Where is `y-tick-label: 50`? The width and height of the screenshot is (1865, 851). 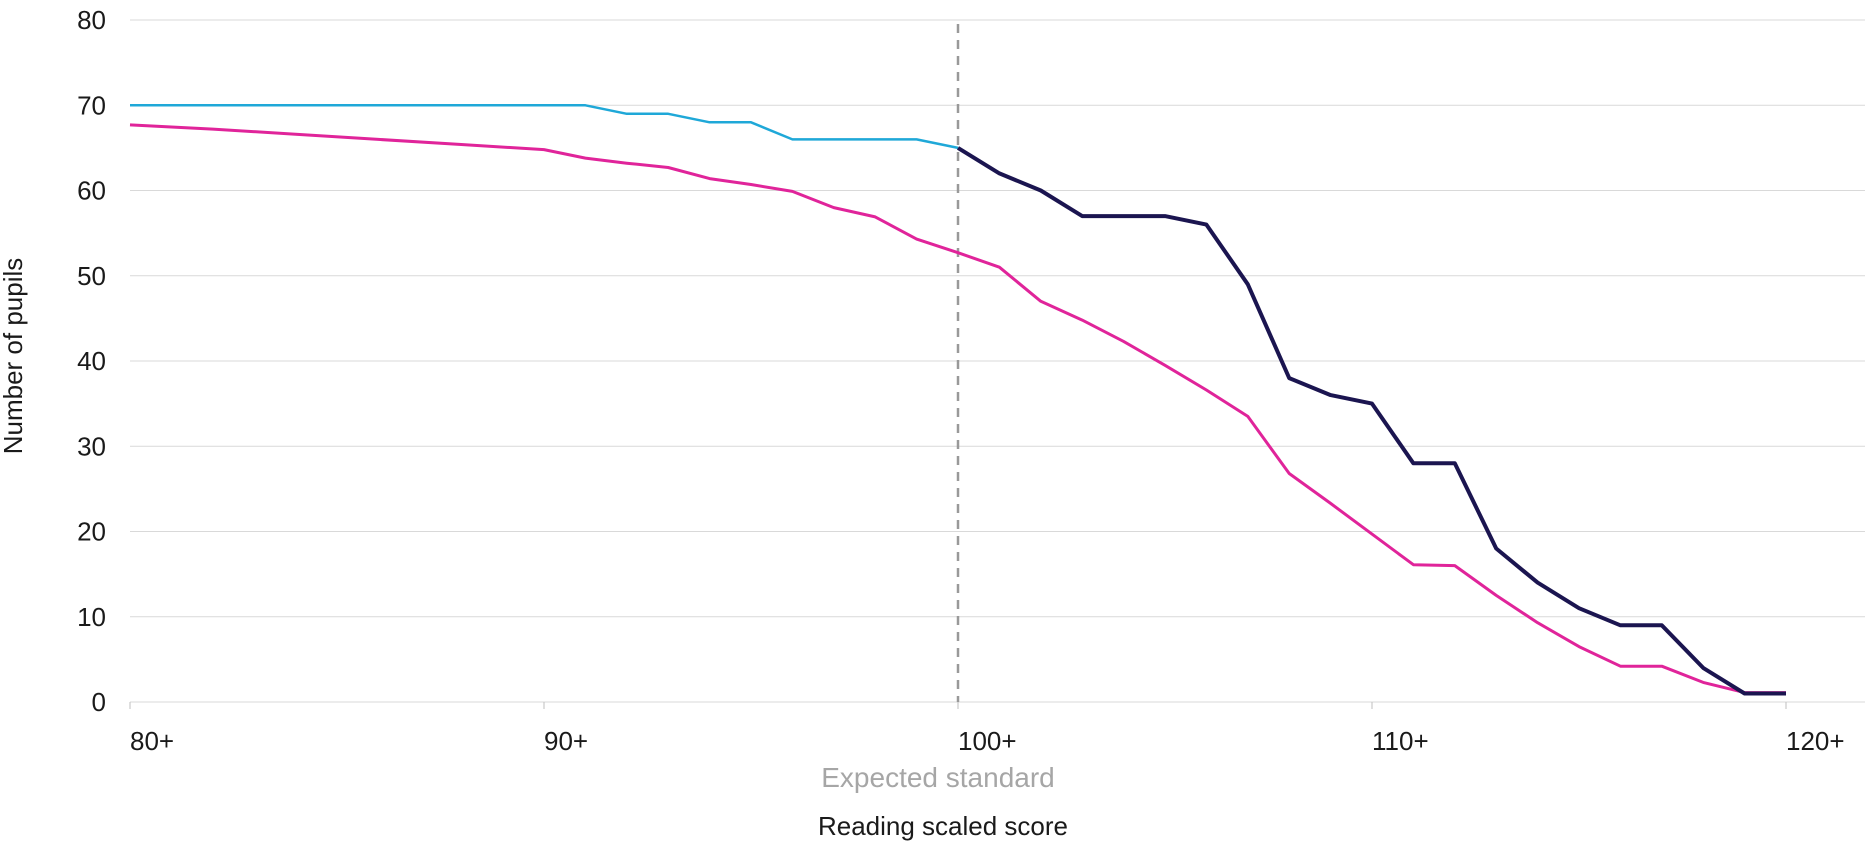
y-tick-label: 50 is located at coordinates (91, 276).